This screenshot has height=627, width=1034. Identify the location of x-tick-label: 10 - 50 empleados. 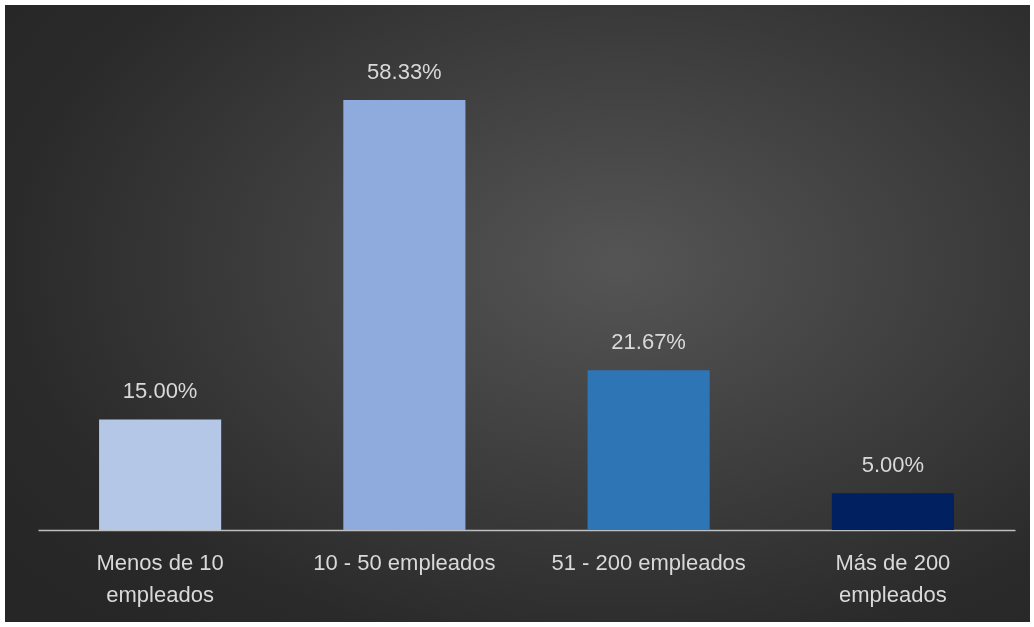
(404, 562).